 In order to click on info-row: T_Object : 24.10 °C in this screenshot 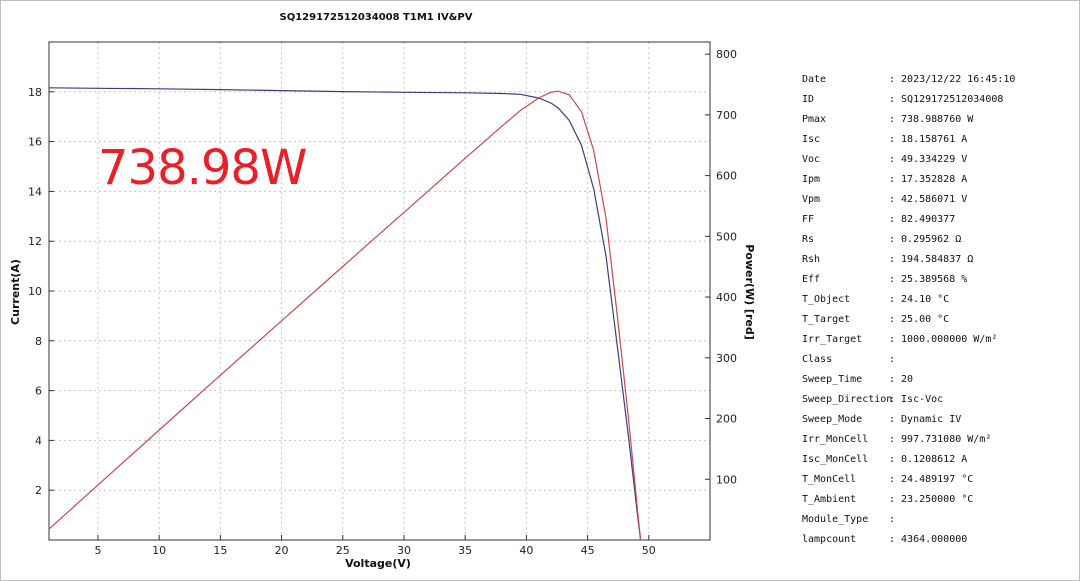, I will do `click(937, 300)`.